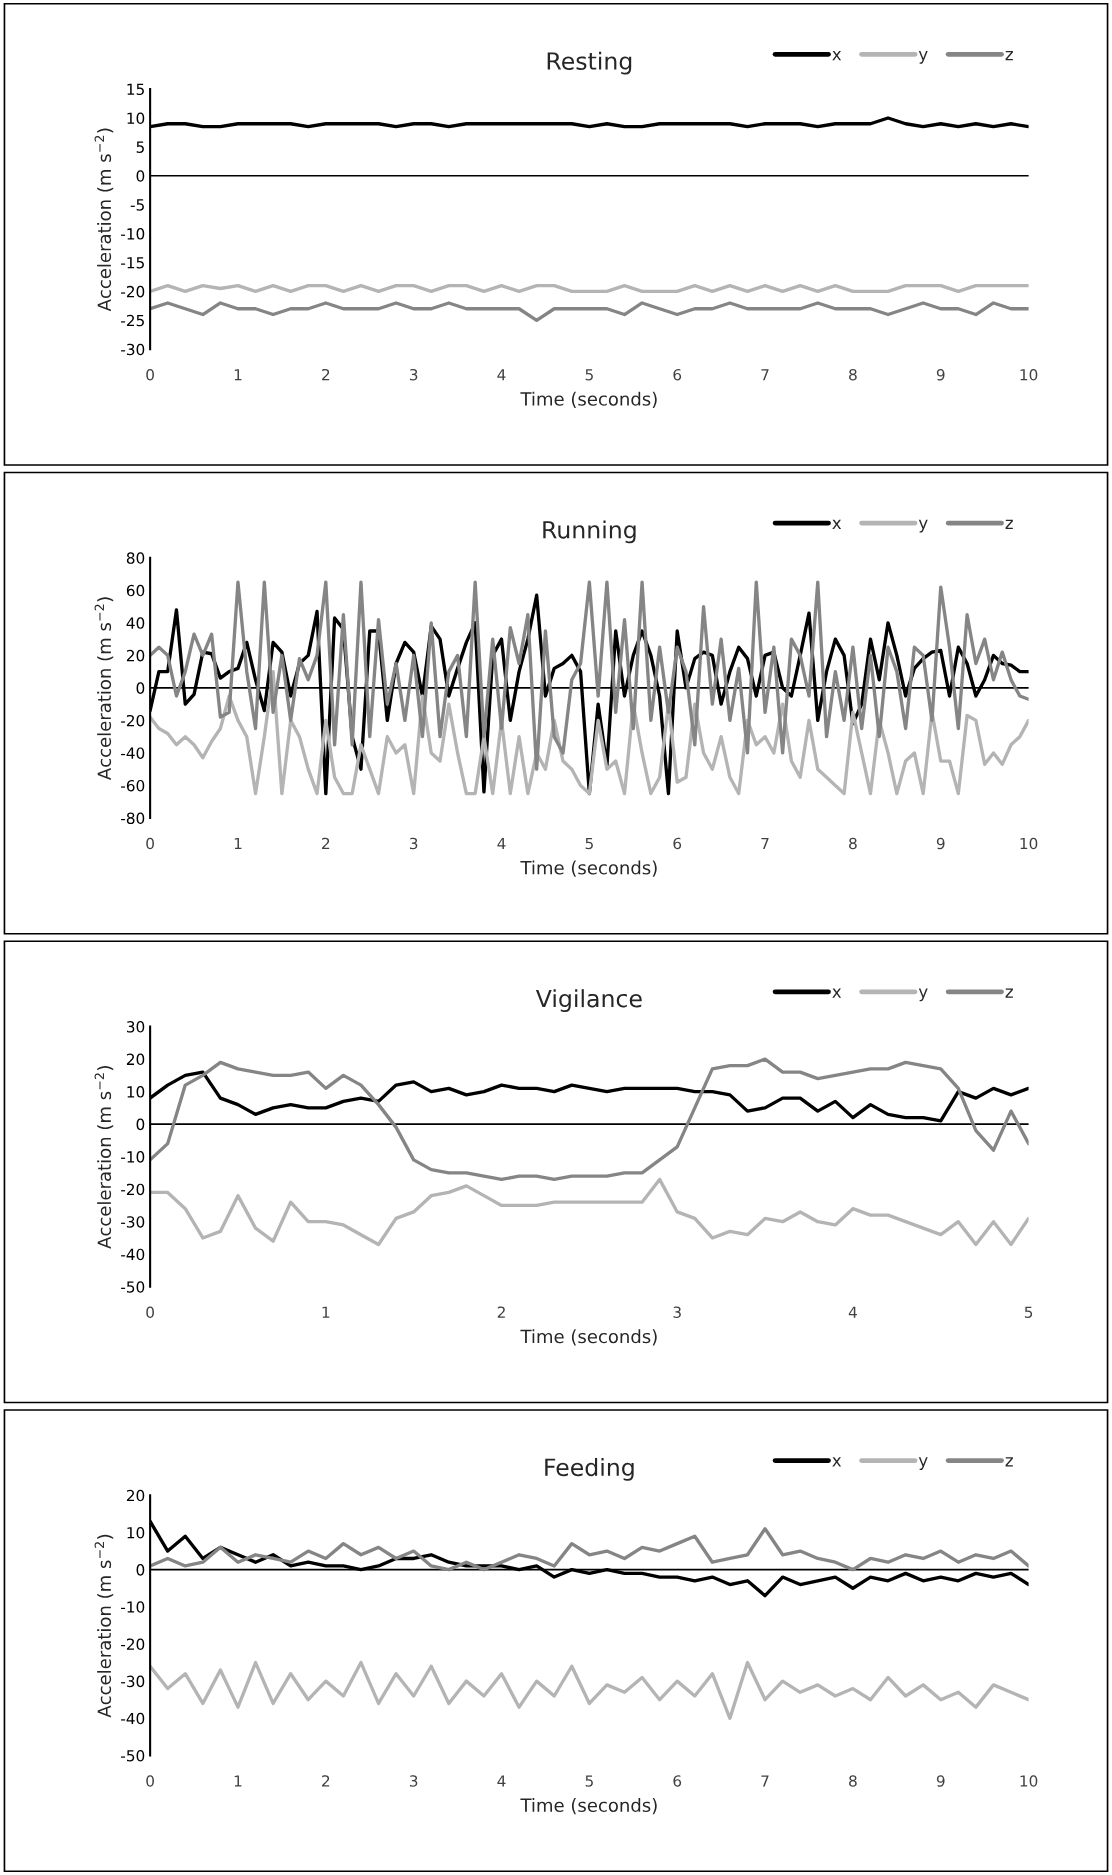 The height and width of the screenshot is (1875, 1112). What do you see at coordinates (137, 205) in the screenshot?
I see `y-tick-label: -5` at bounding box center [137, 205].